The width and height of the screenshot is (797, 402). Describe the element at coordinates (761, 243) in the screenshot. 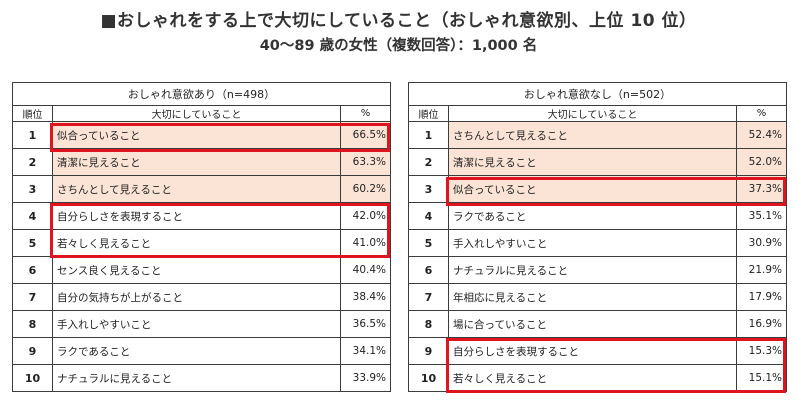

I see `pct-cell: 30.9%` at that location.